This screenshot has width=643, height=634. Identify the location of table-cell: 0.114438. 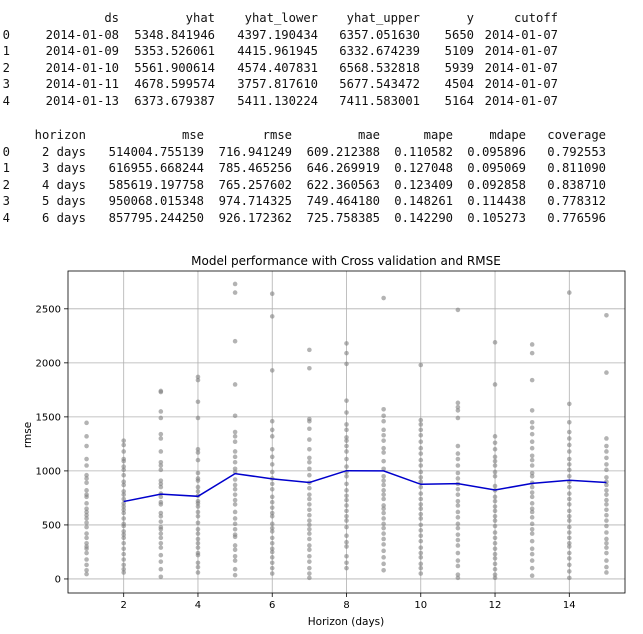
(496, 201).